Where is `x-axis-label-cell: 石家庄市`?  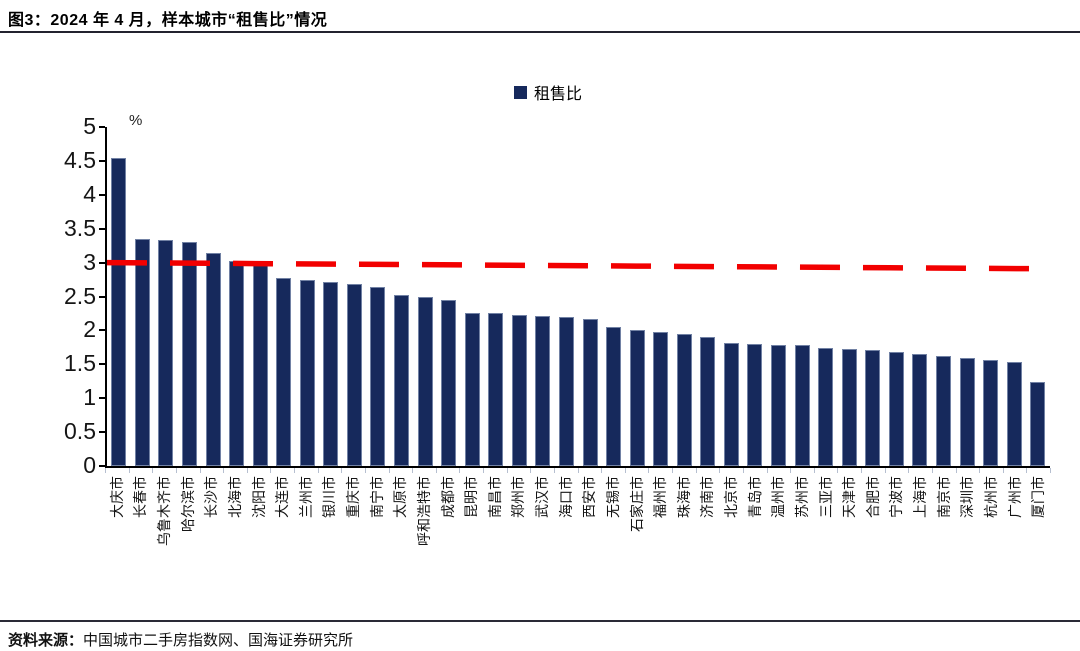
x-axis-label-cell: 石家庄市 is located at coordinates (637, 535).